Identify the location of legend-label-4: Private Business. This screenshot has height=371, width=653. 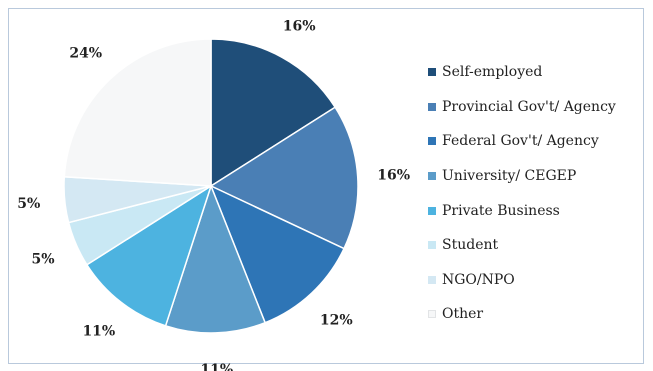
(501, 210).